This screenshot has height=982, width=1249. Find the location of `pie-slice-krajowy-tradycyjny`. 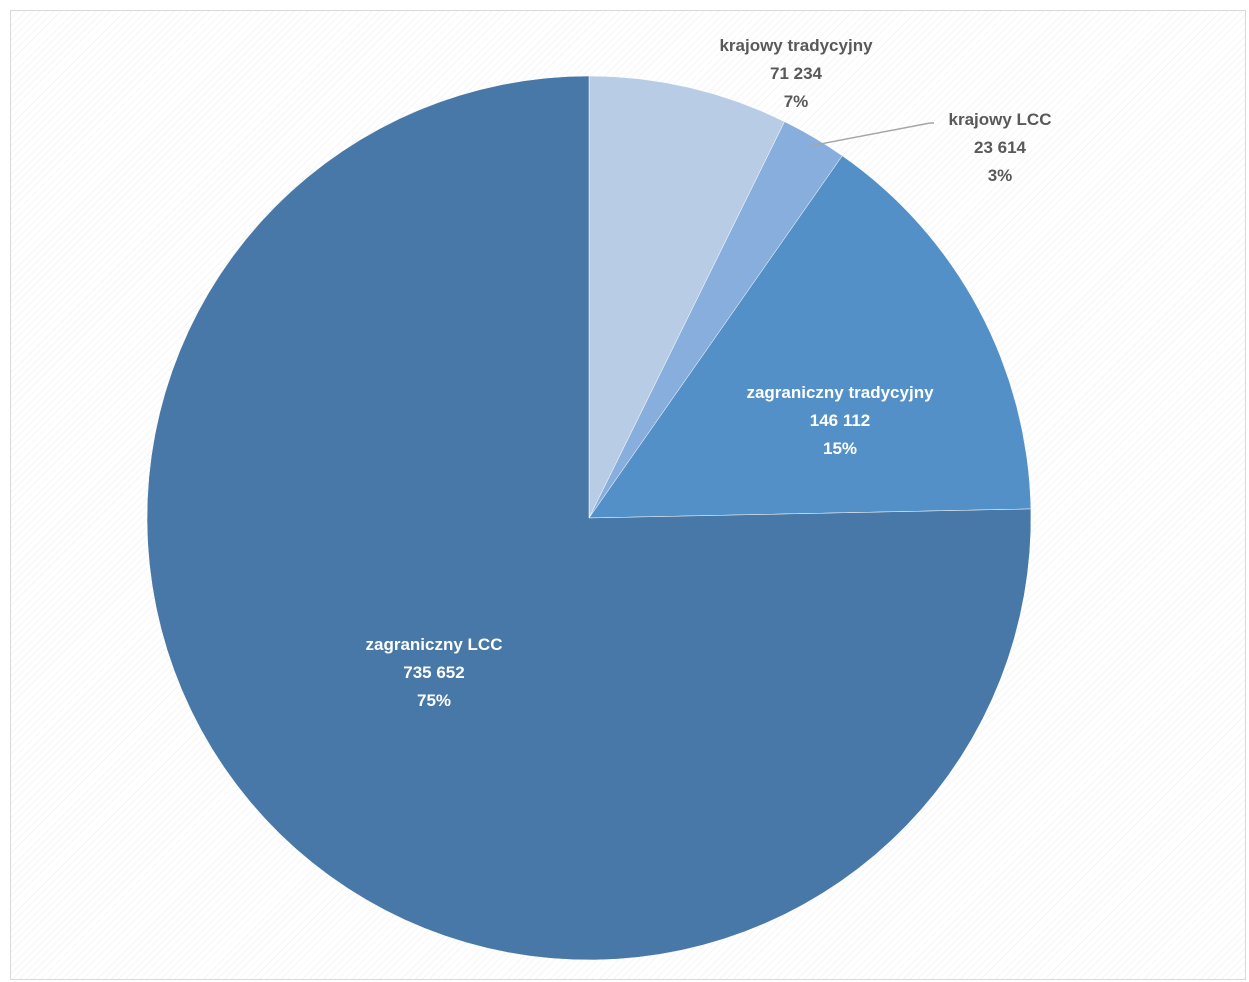

pie-slice-krajowy-tradycyjny is located at coordinates (686, 297).